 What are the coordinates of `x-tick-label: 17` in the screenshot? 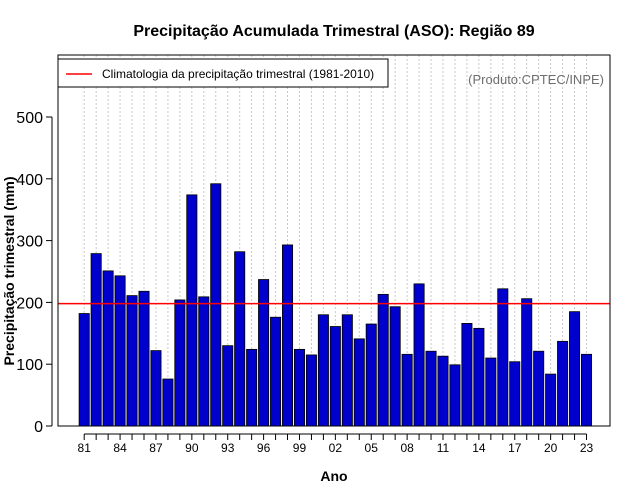 It's located at (515, 448).